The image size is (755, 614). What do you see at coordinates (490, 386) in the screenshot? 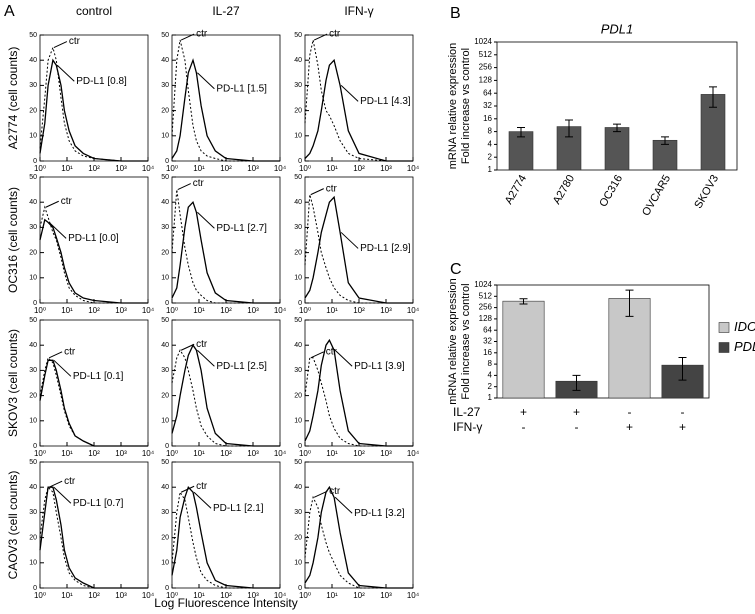
I see `y-tick-label: 2` at bounding box center [490, 386].